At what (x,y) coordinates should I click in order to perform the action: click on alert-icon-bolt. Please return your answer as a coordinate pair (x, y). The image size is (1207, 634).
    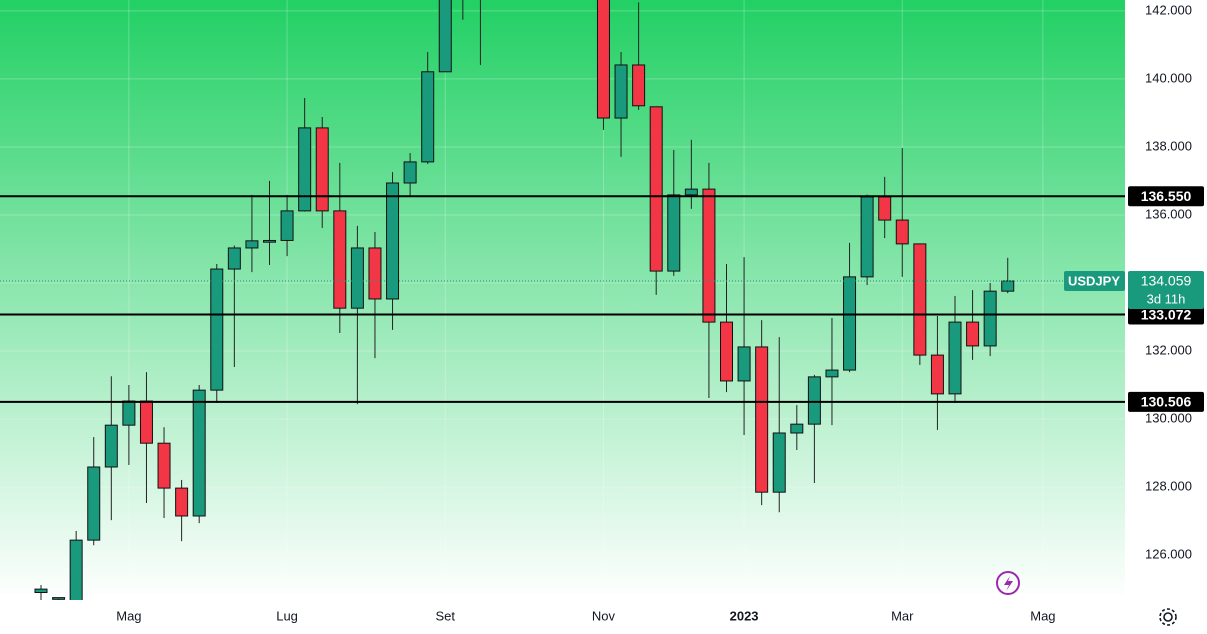
    Looking at the image, I should click on (1008, 583).